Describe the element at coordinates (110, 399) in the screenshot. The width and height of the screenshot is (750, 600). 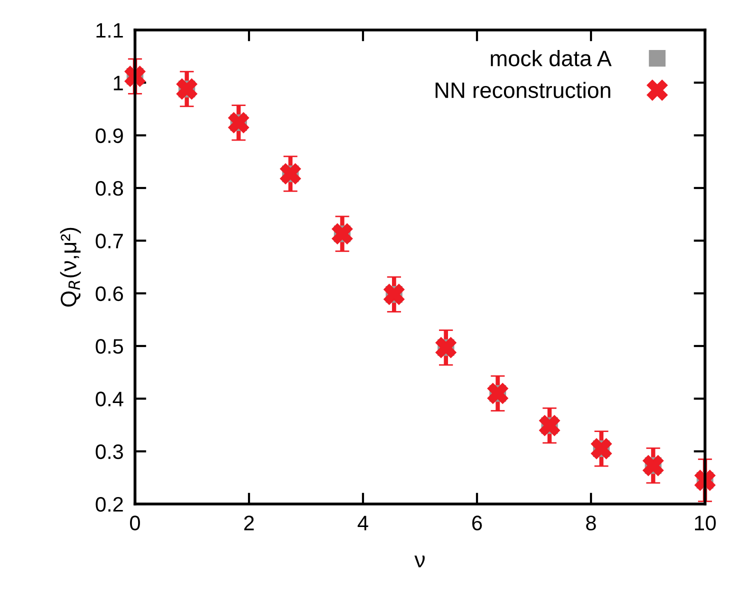
I see `y-tick-label: 0.4` at that location.